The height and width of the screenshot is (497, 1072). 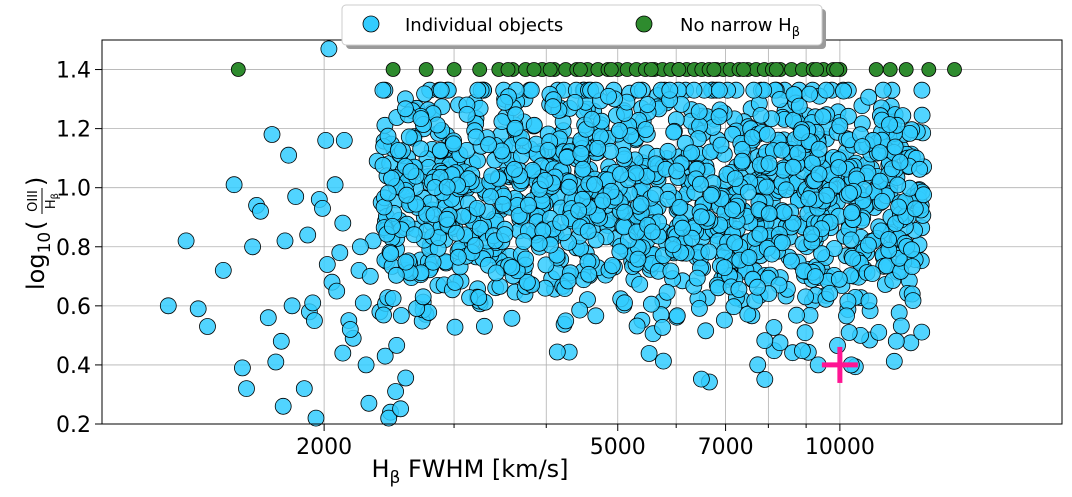 I want to click on y-tick-label: 0.8, so click(x=73, y=248).